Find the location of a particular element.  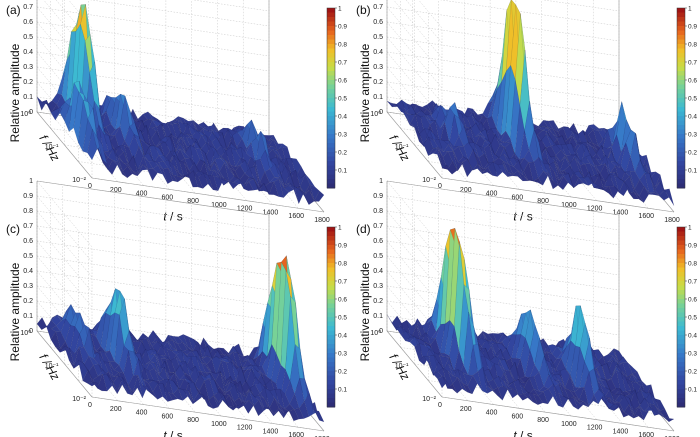

x-tick-label: 1800 is located at coordinates (322, 220).